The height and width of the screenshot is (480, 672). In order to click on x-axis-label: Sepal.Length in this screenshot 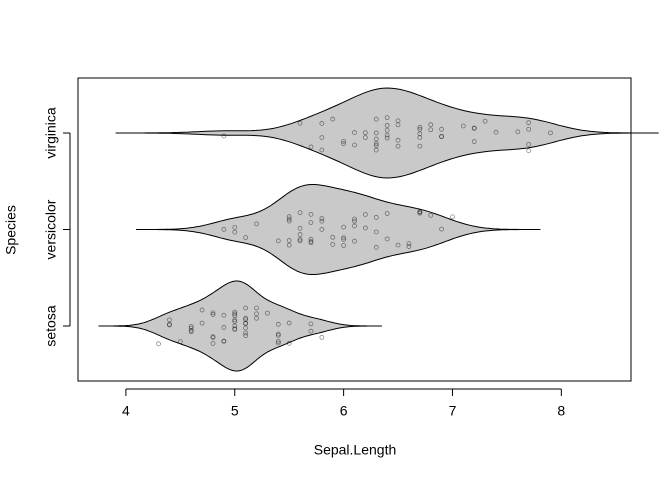, I will do `click(355, 450)`.